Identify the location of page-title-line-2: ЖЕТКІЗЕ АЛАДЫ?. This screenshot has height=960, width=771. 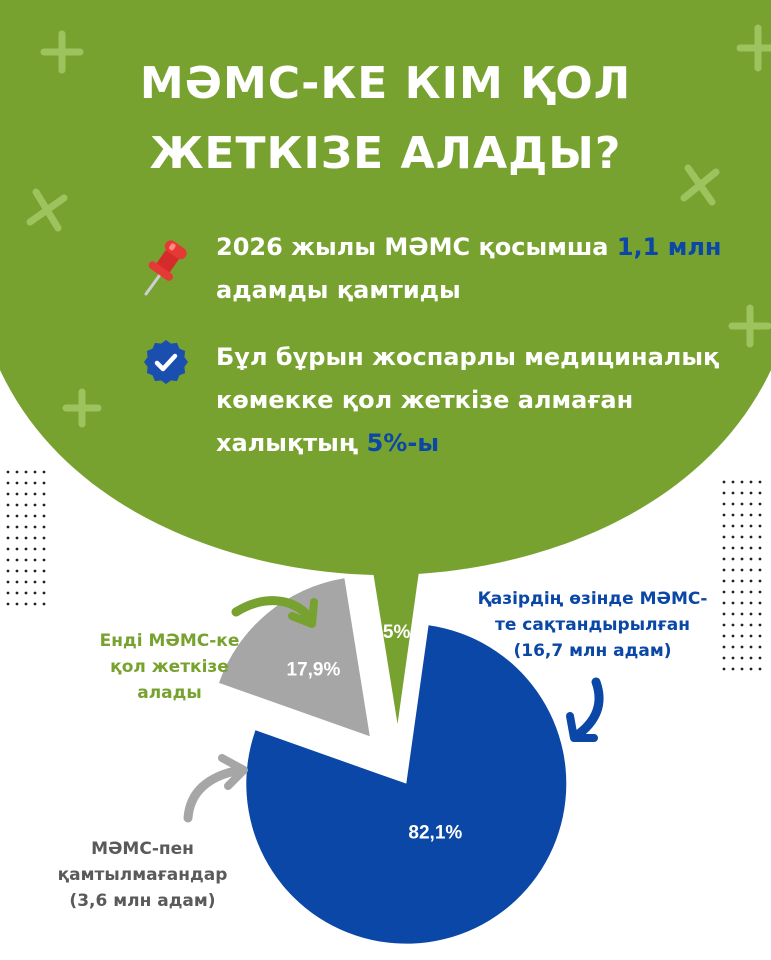
(385, 153).